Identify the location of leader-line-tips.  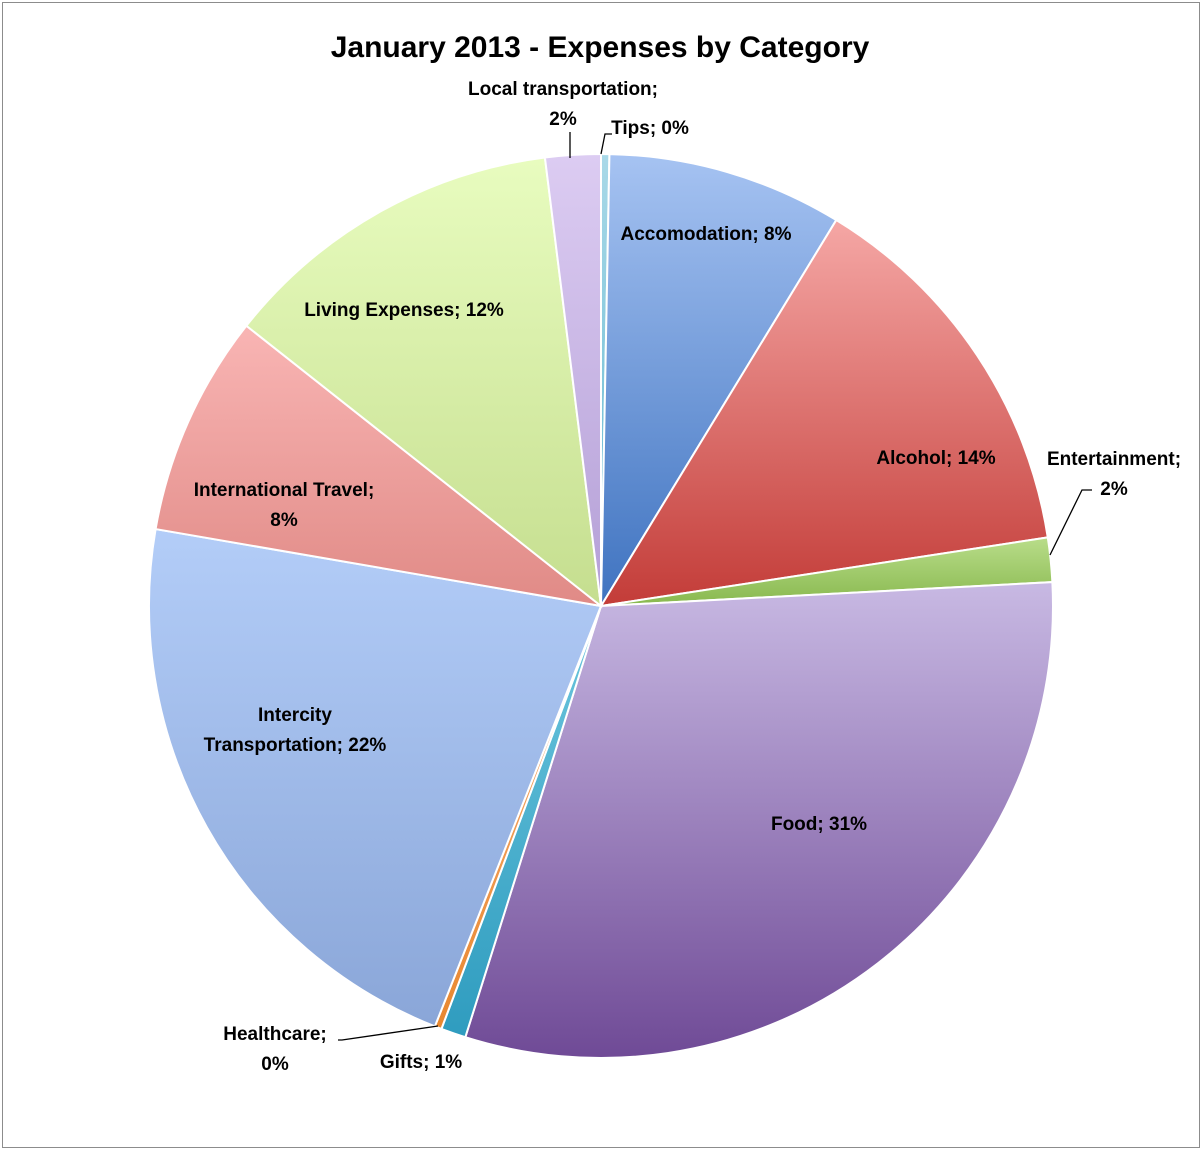
(606, 144).